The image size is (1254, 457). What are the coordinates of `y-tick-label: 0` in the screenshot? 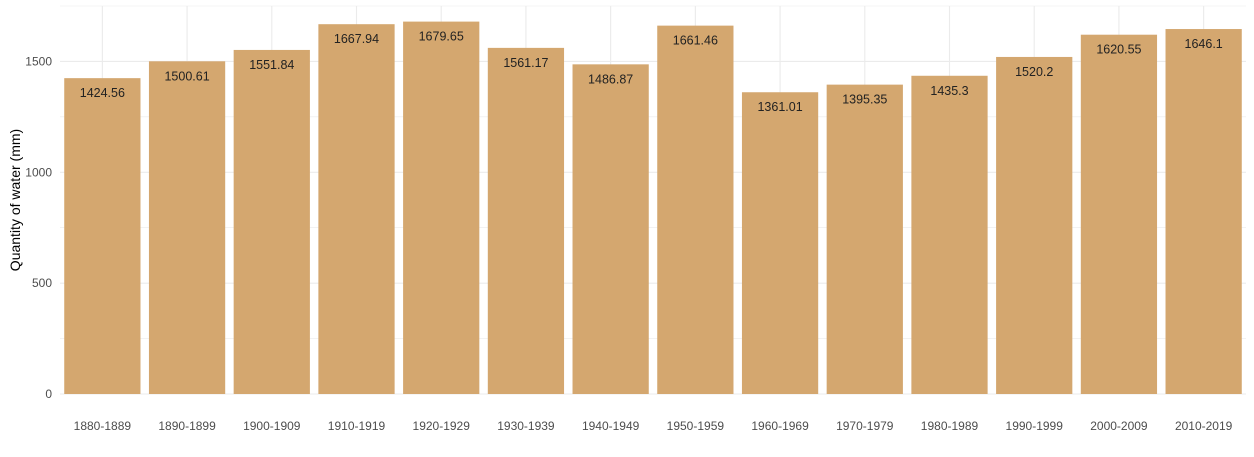 It's located at (48, 394).